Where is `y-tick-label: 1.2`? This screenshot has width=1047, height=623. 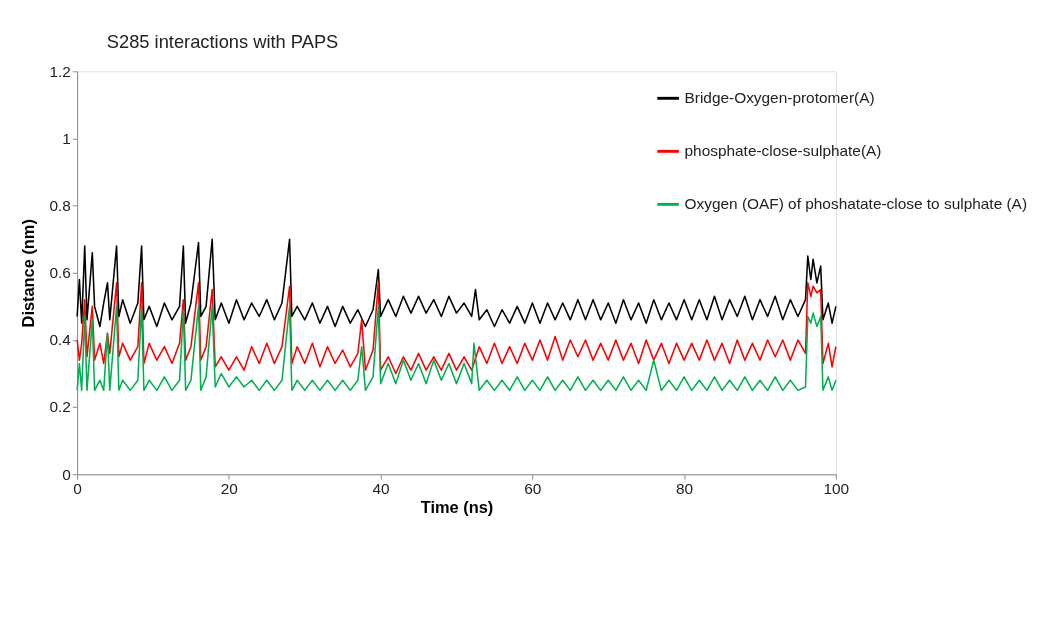 y-tick-label: 1.2 is located at coordinates (60, 71).